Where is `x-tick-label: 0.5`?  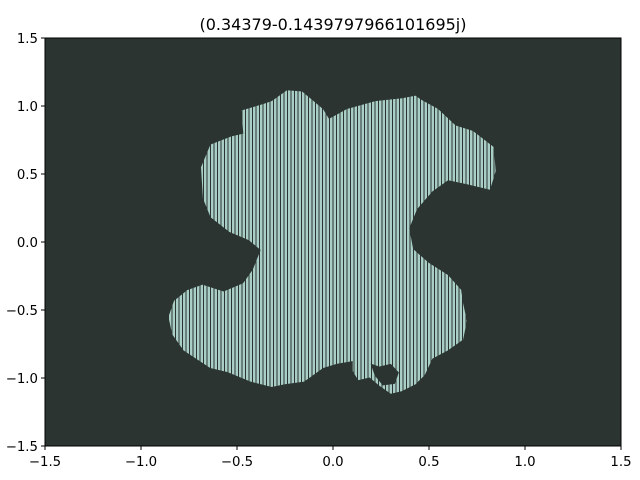
x-tick-label: 0.5 is located at coordinates (428, 462).